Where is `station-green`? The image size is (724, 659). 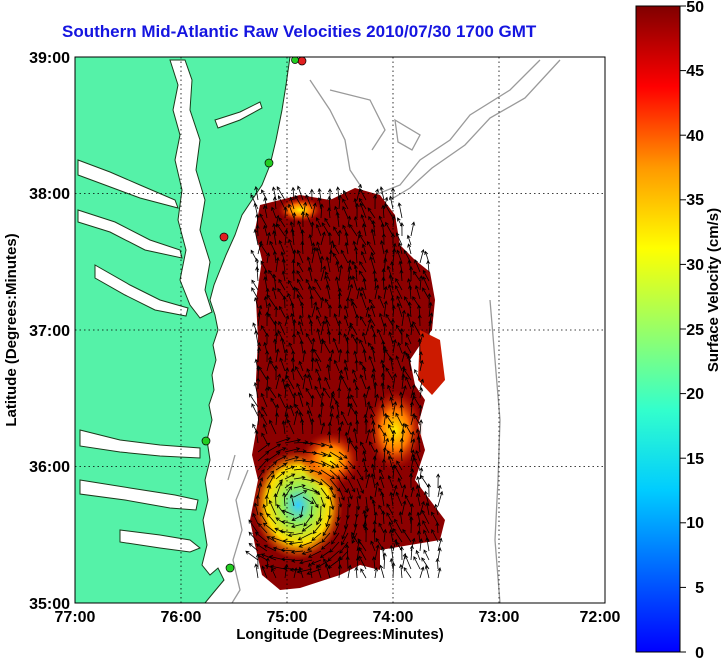
station-green is located at coordinates (295, 60).